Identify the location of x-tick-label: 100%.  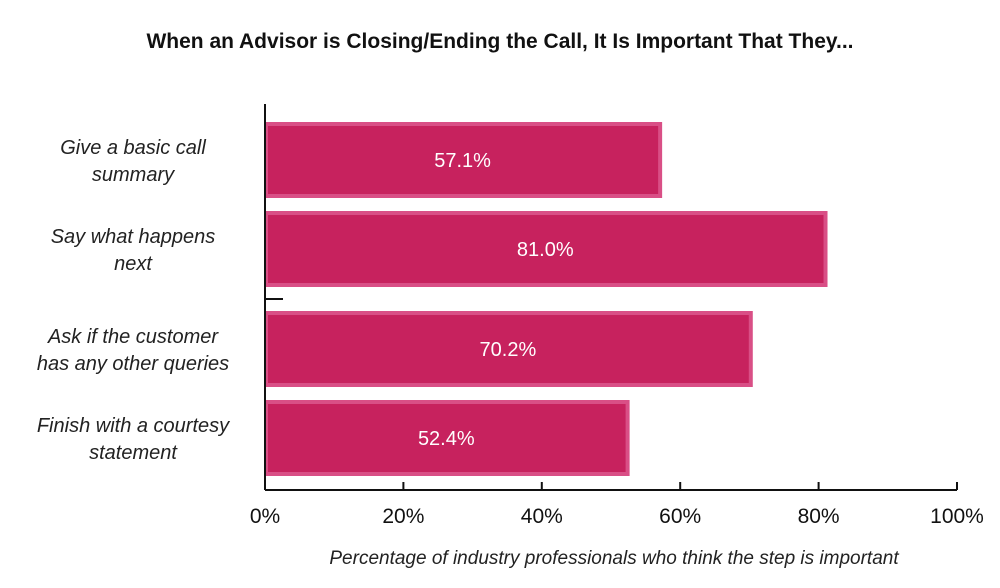
(957, 516).